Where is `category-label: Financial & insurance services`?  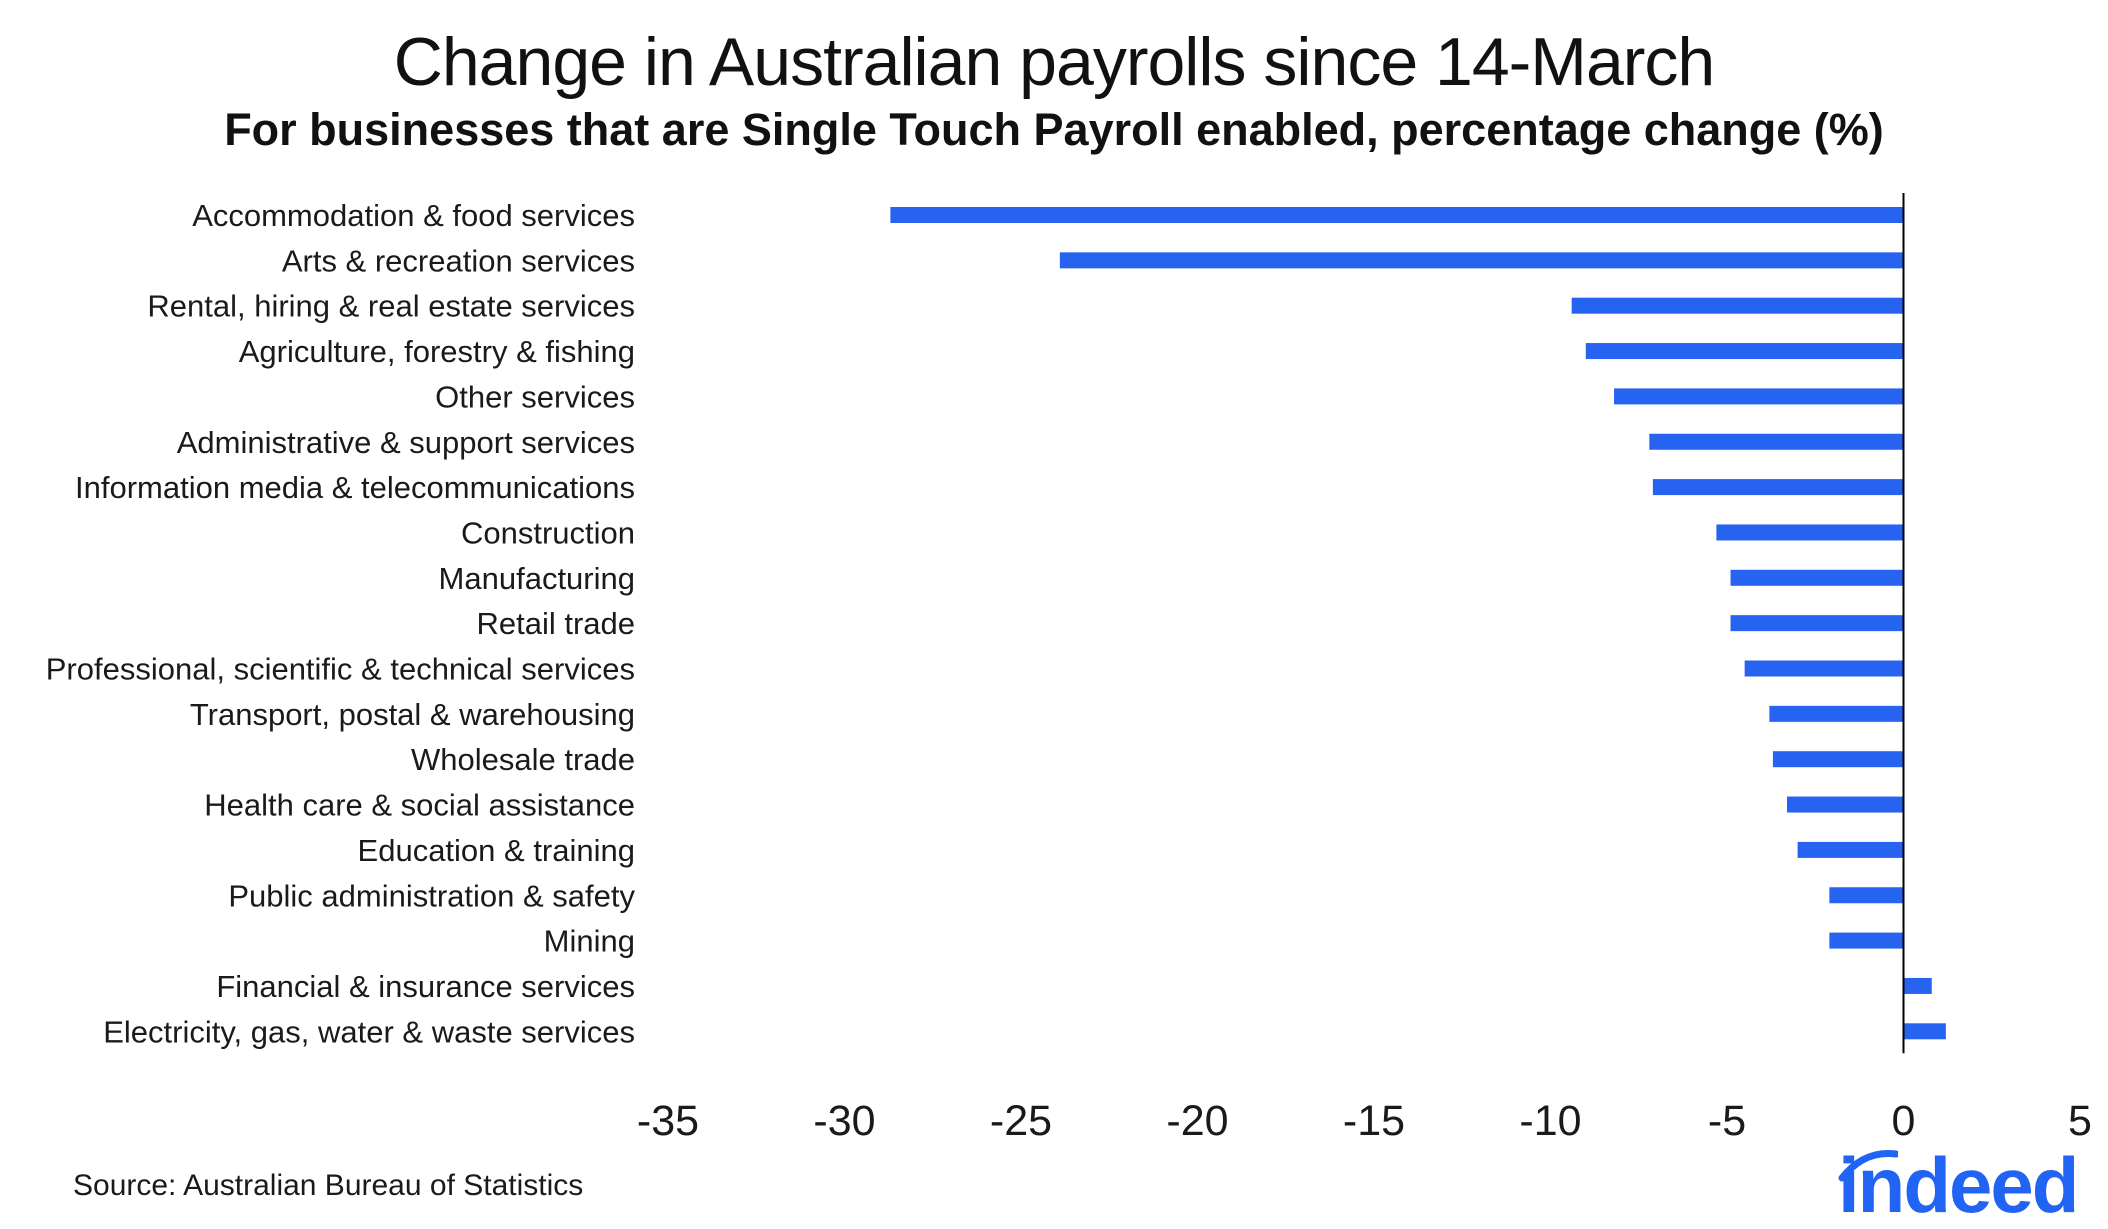 category-label: Financial & insurance services is located at coordinates (425, 986).